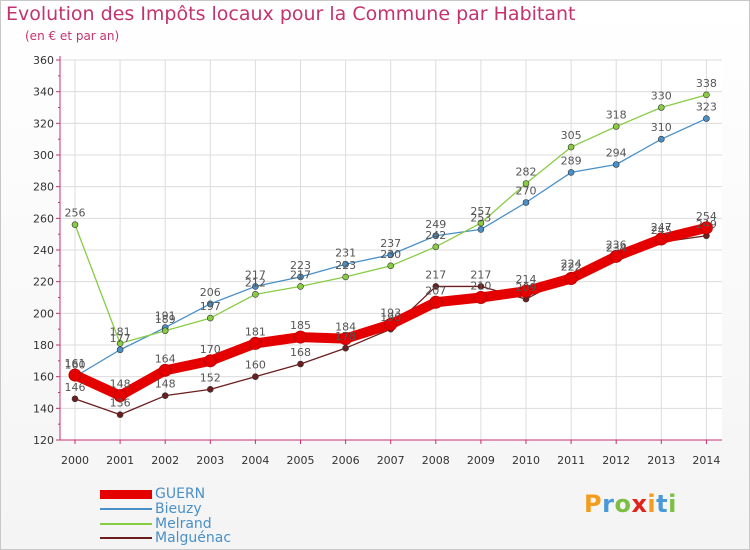 The width and height of the screenshot is (750, 550). What do you see at coordinates (623, 504) in the screenshot?
I see `logo-letter: o` at bounding box center [623, 504].